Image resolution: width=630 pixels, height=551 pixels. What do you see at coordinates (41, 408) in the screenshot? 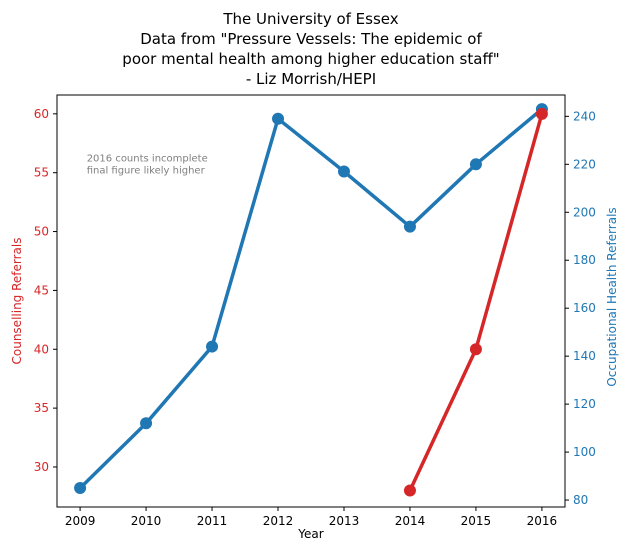
I see `left-tick-label: 35` at bounding box center [41, 408].